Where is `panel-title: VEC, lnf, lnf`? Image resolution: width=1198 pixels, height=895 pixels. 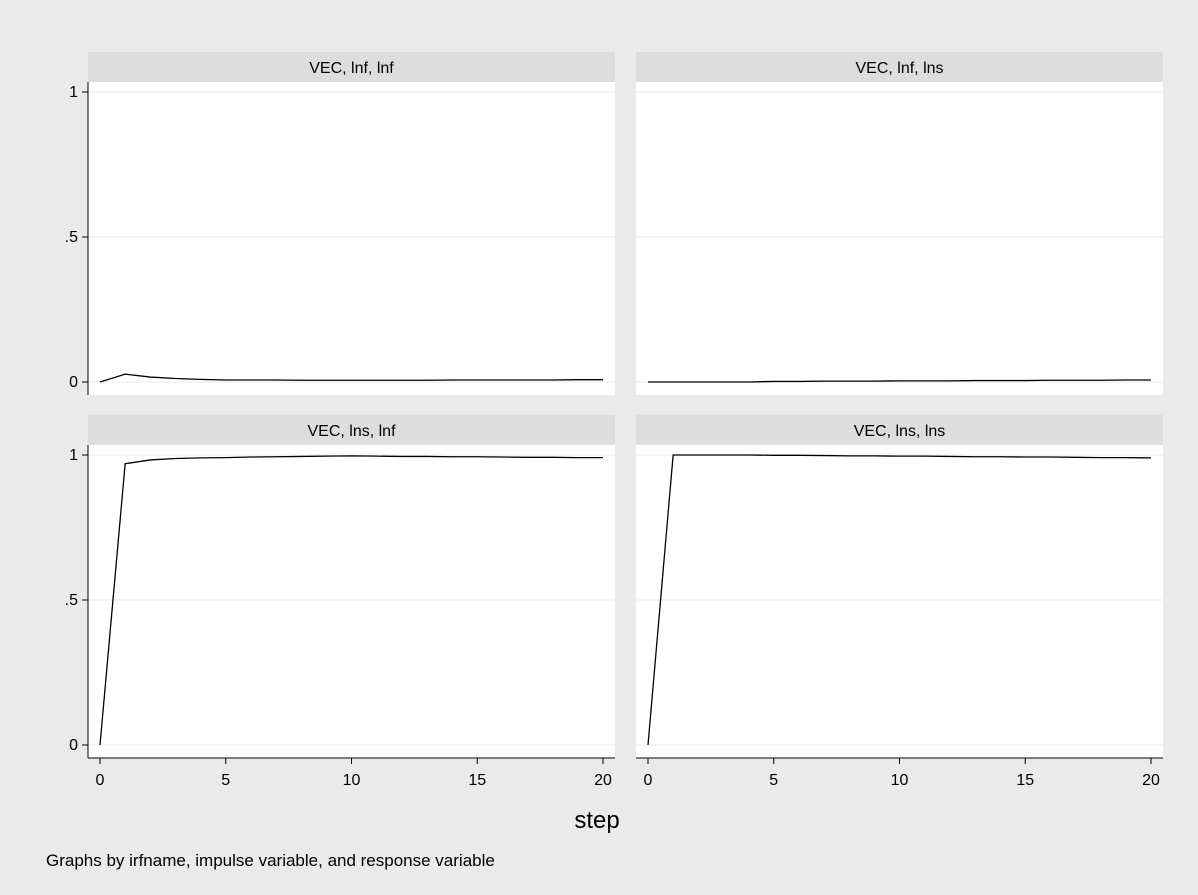
panel-title: VEC, lnf, lnf is located at coordinates (351, 68).